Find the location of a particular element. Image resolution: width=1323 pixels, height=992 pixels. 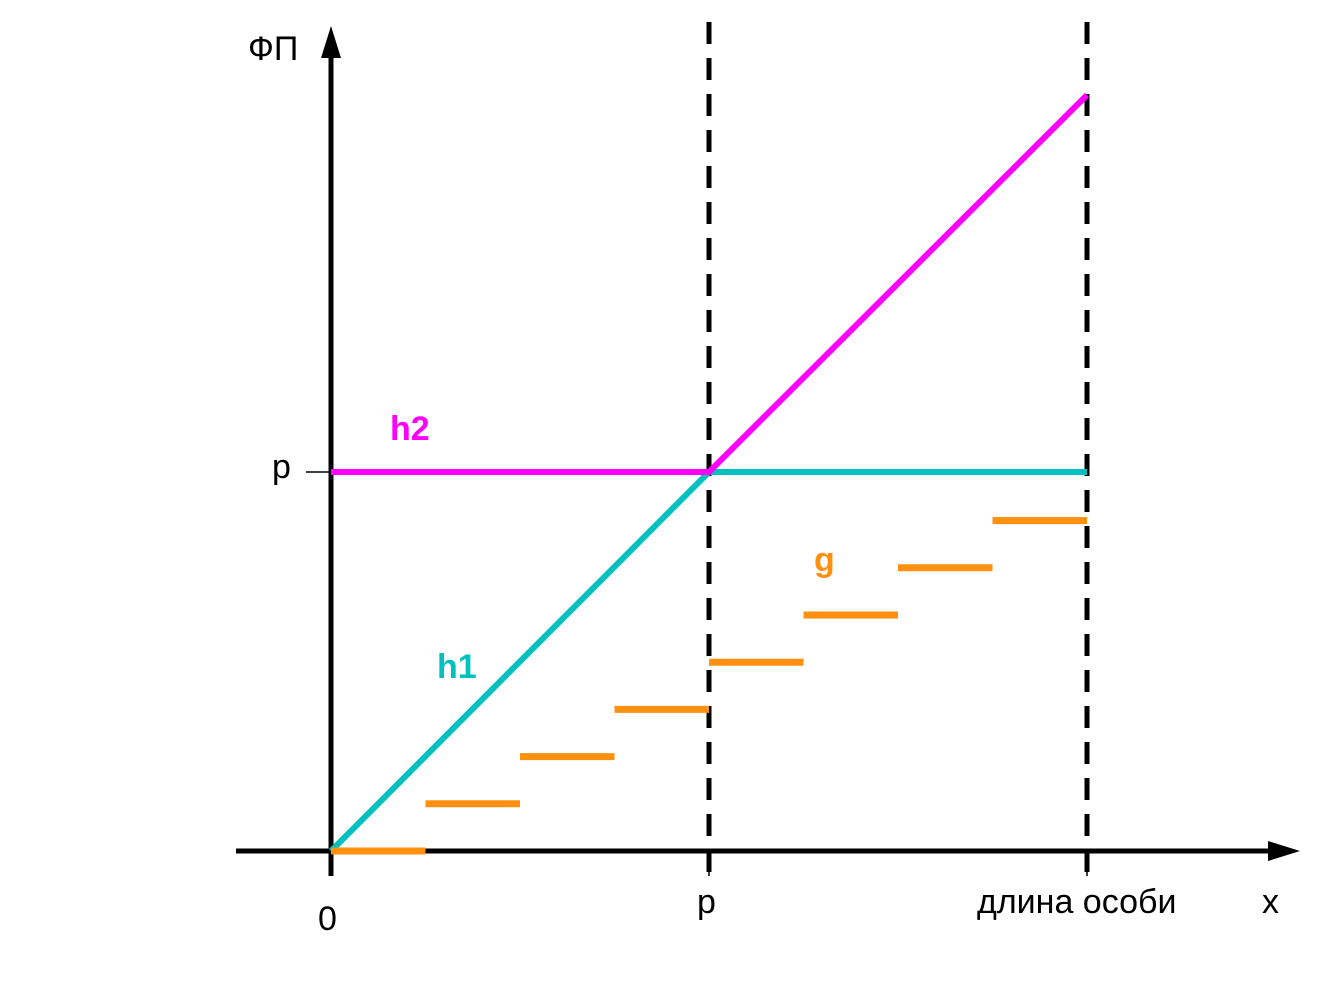

x-axis-label: x is located at coordinates (1270, 902).